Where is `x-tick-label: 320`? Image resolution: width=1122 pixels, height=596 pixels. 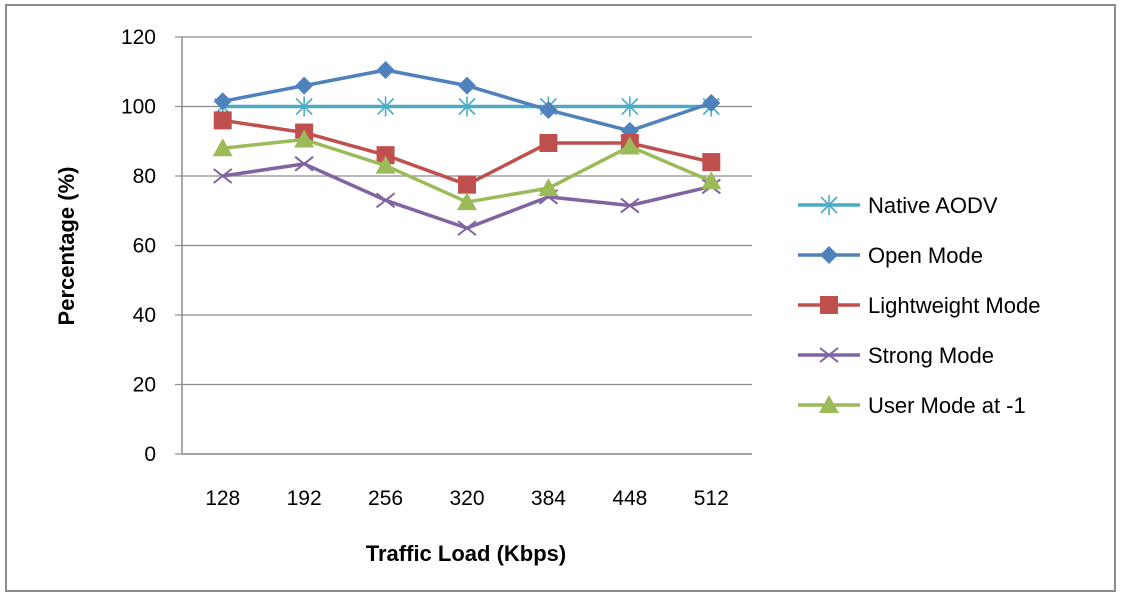 x-tick-label: 320 is located at coordinates (466, 498).